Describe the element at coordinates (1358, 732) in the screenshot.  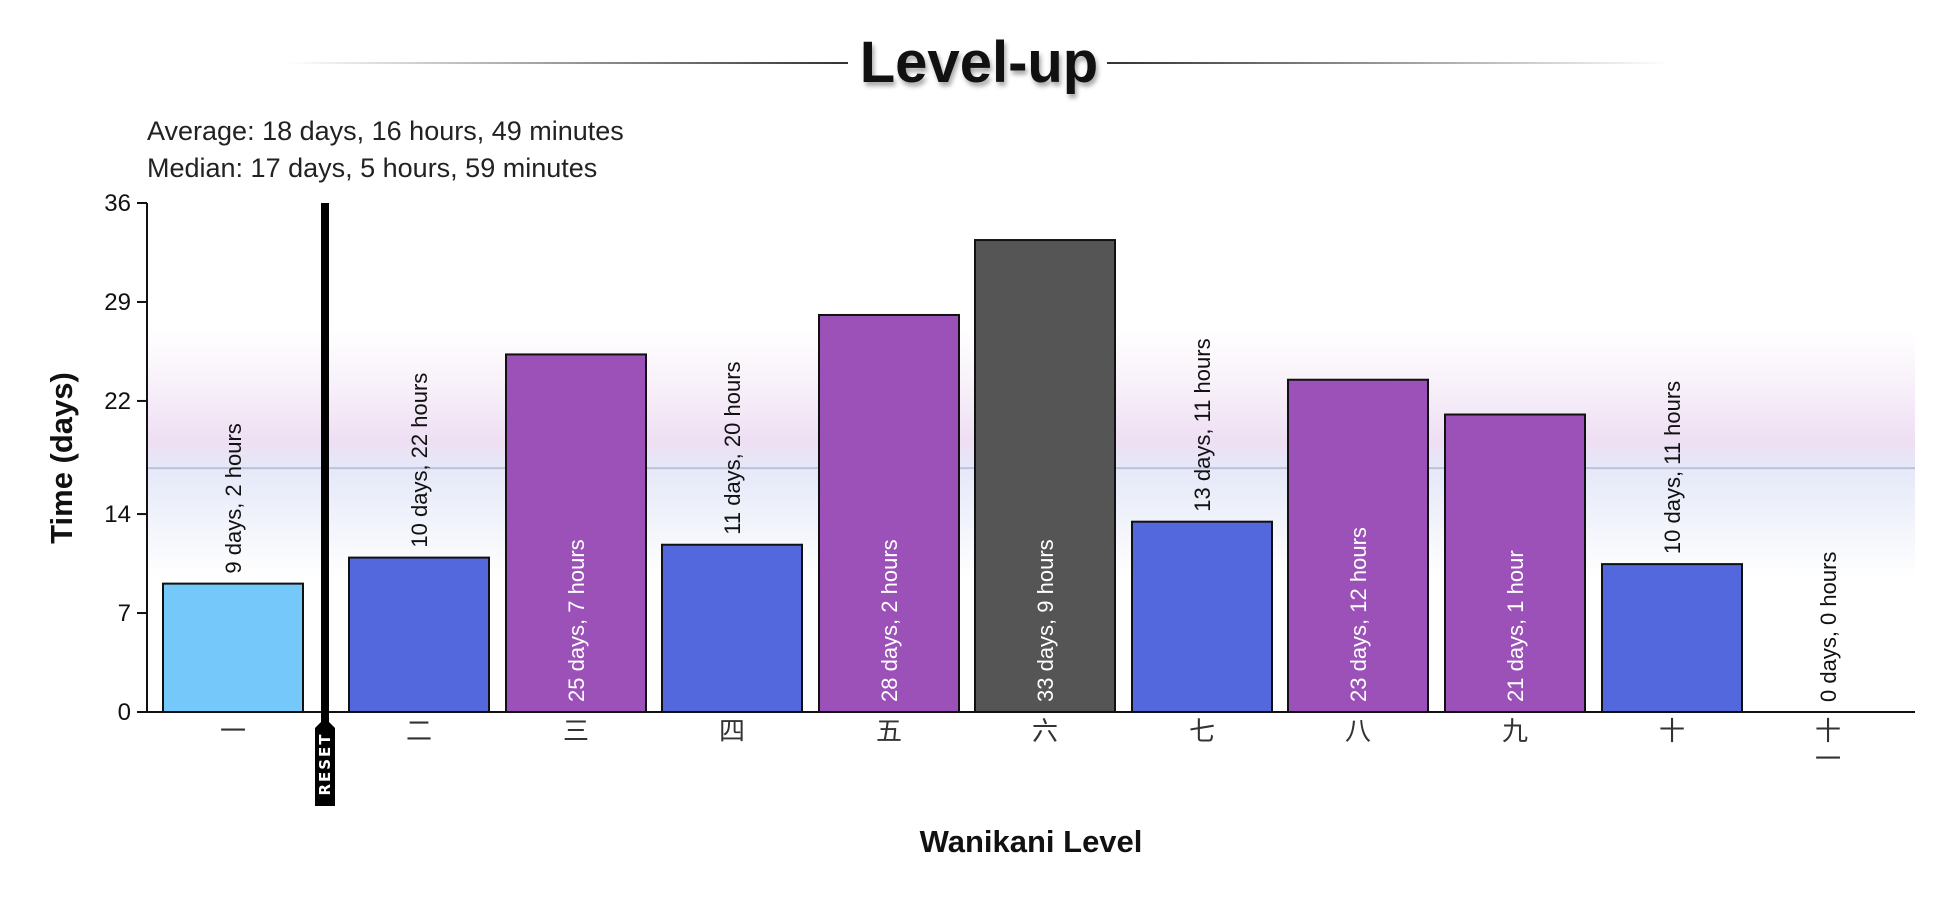
I see `x-tick-label: 八` at that location.